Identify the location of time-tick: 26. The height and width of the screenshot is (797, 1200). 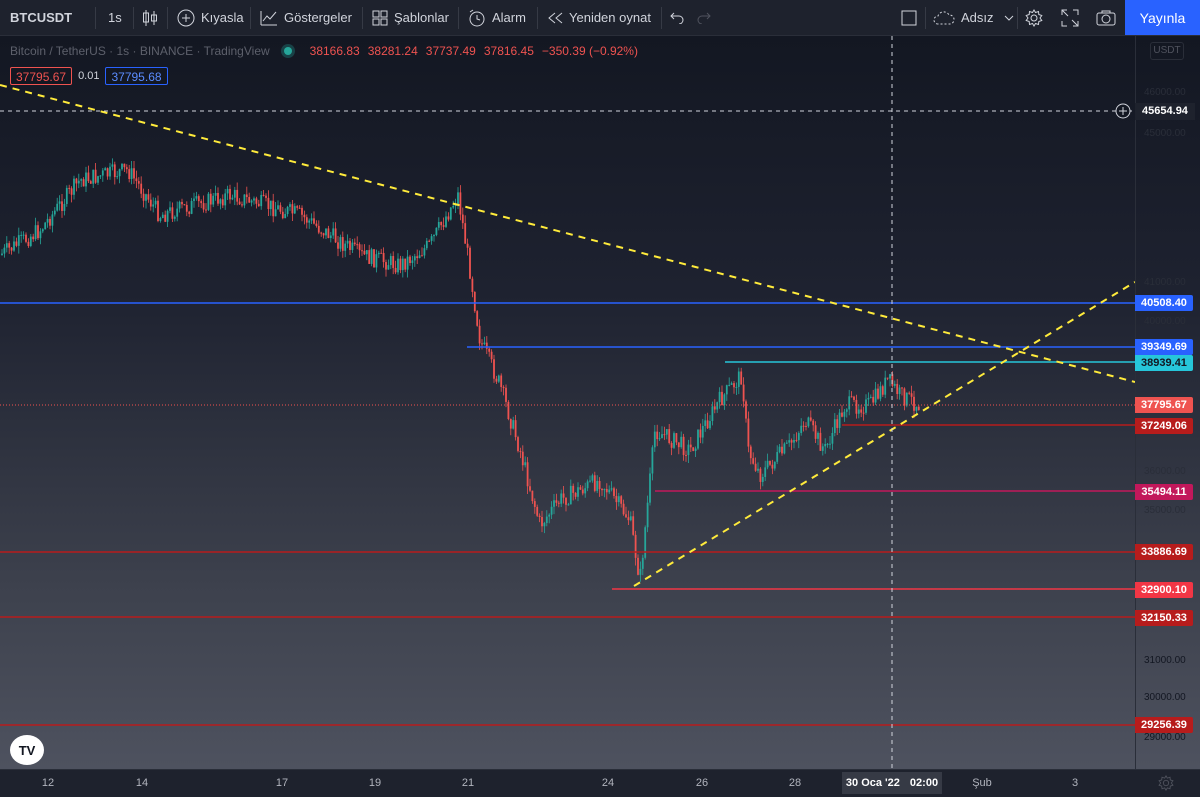
(702, 783).